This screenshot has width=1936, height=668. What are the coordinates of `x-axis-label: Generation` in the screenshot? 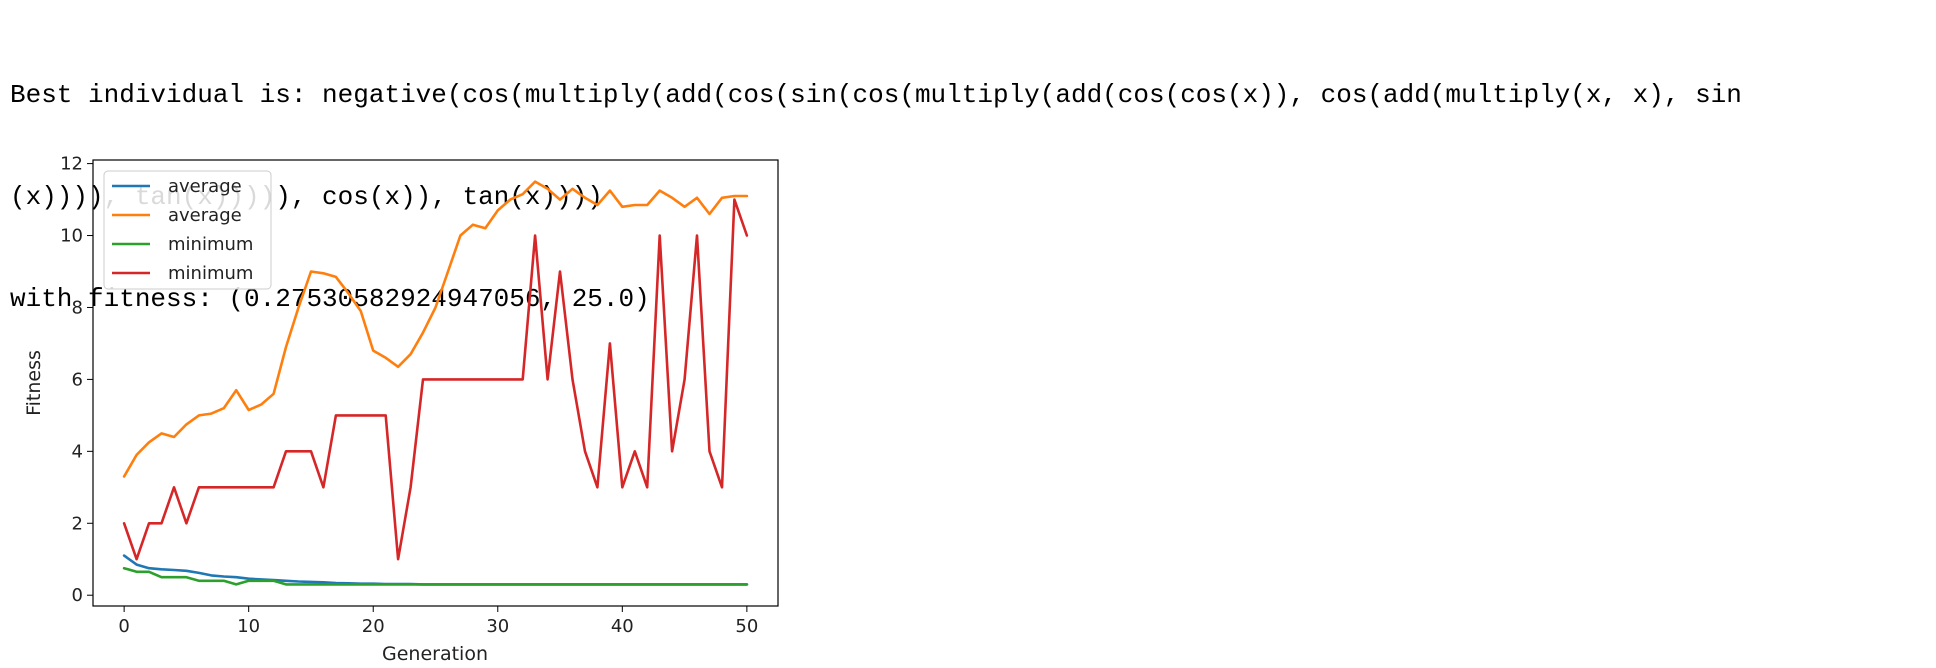 It's located at (435, 654).